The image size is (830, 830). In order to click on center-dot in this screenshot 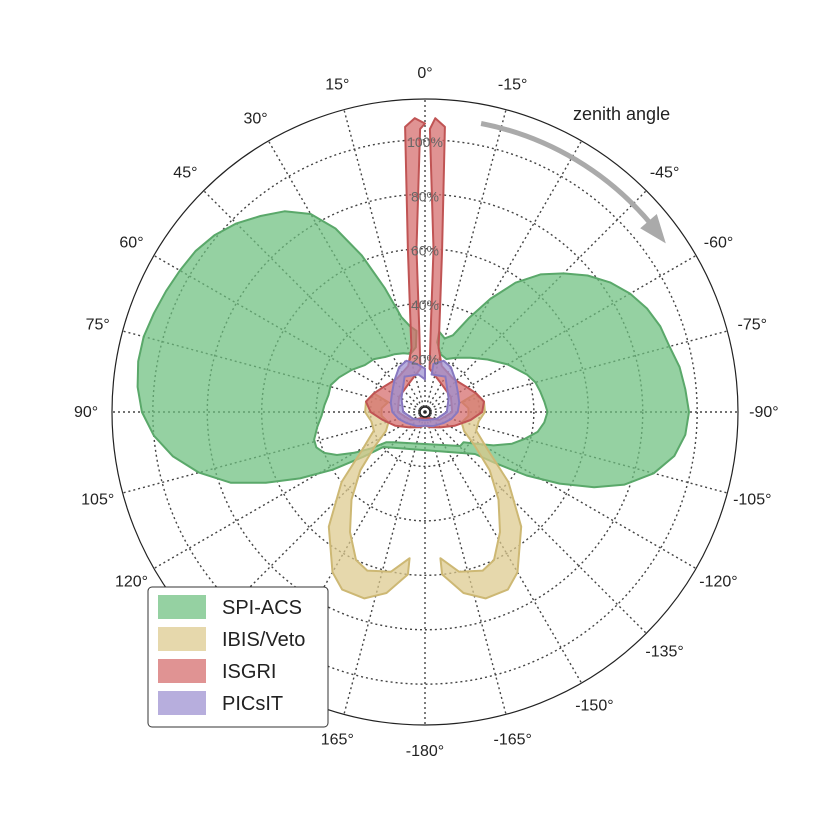, I will do `click(425, 412)`.